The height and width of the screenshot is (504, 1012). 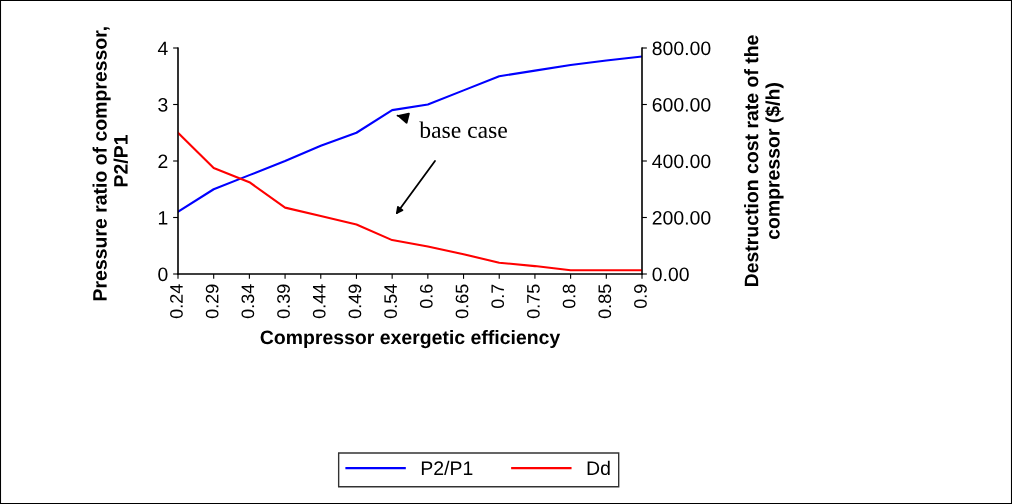 What do you see at coordinates (533, 301) in the screenshot?
I see `x-tick-label: 0.75` at bounding box center [533, 301].